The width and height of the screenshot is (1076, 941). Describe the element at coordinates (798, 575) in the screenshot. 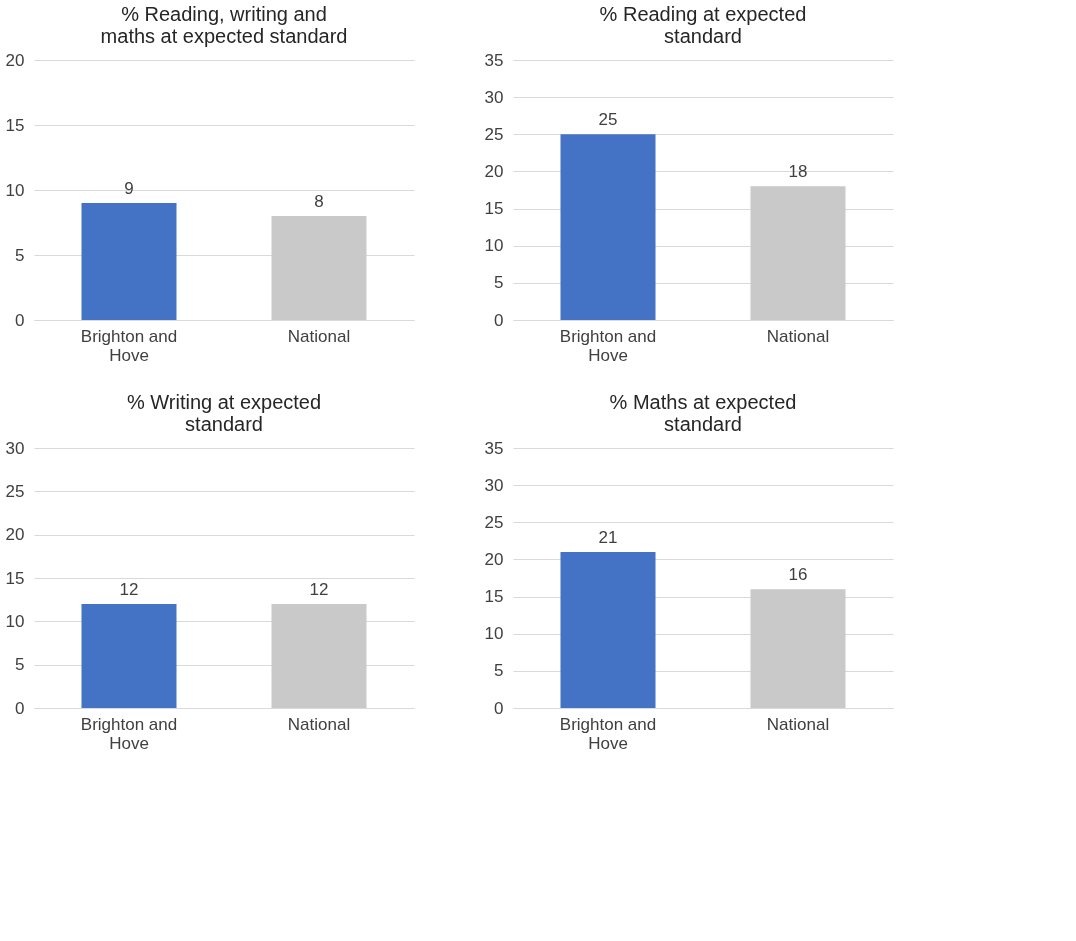

I see `data-label: 16` at that location.